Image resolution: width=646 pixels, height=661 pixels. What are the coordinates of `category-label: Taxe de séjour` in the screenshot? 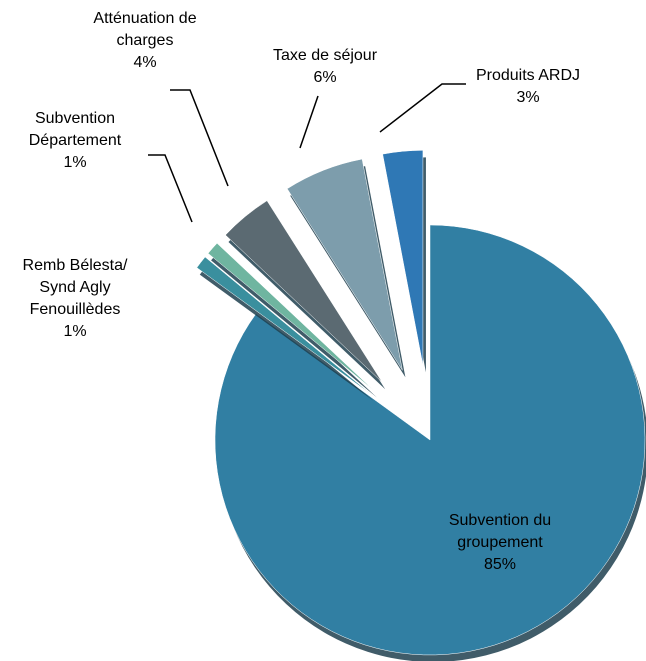 It's located at (325, 55).